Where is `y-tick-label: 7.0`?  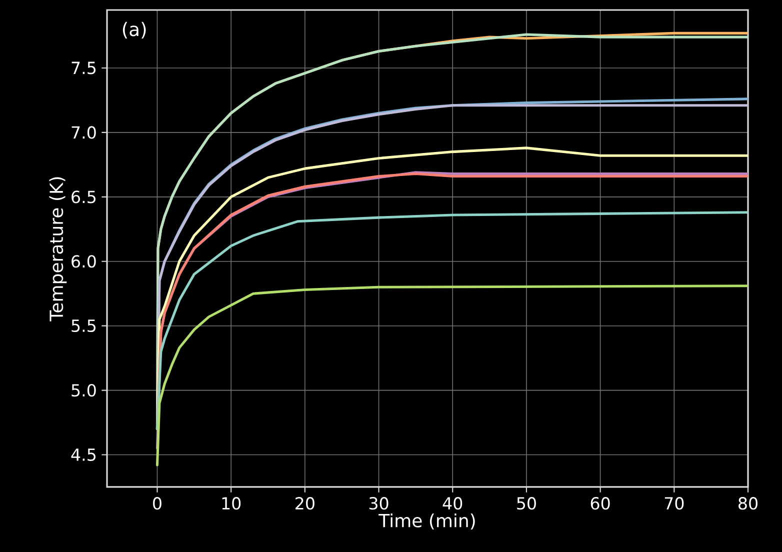
y-tick-label: 7.0 is located at coordinates (84, 132).